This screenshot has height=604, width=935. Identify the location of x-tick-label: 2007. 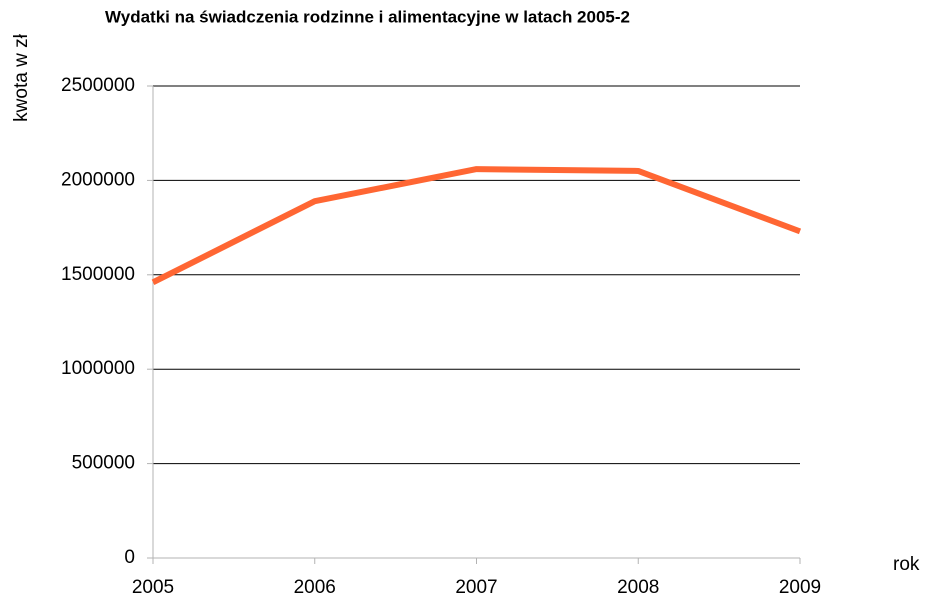
(476, 587).